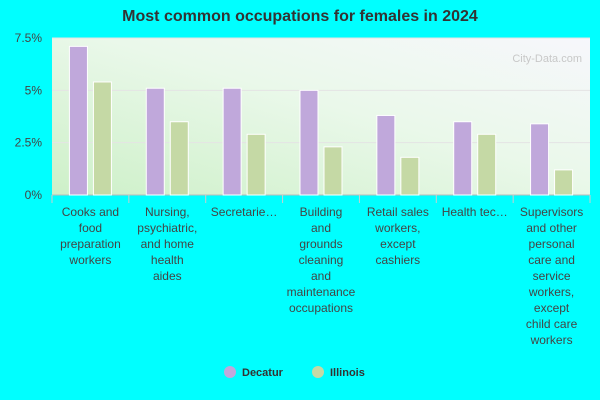  Describe the element at coordinates (551, 212) in the screenshot. I see `x-tick-label: Supervisors` at that location.